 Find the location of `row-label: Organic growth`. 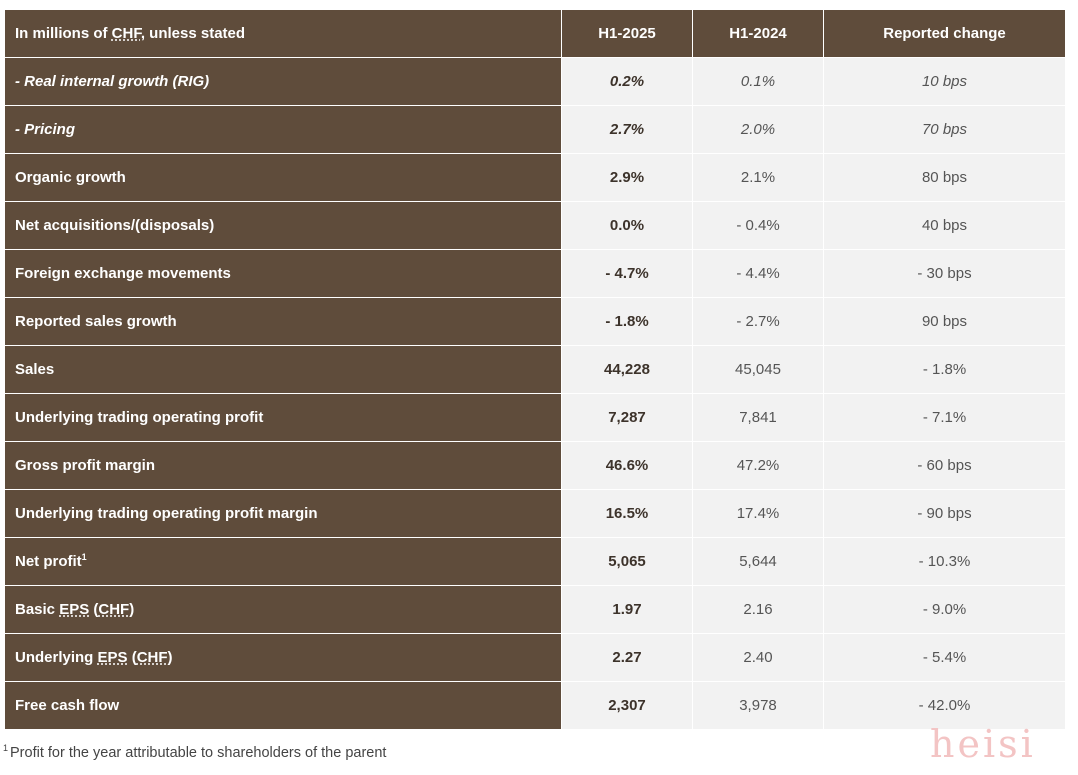

row-label: Organic growth is located at coordinates (283, 177).